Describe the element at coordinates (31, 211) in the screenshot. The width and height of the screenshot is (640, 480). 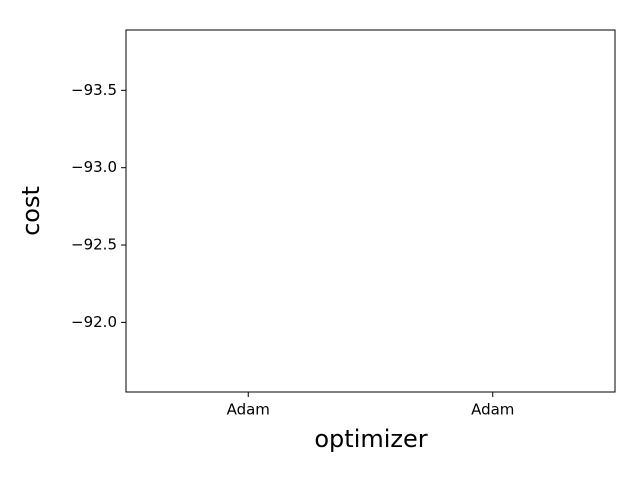
I see `y-axis-label: cost` at that location.